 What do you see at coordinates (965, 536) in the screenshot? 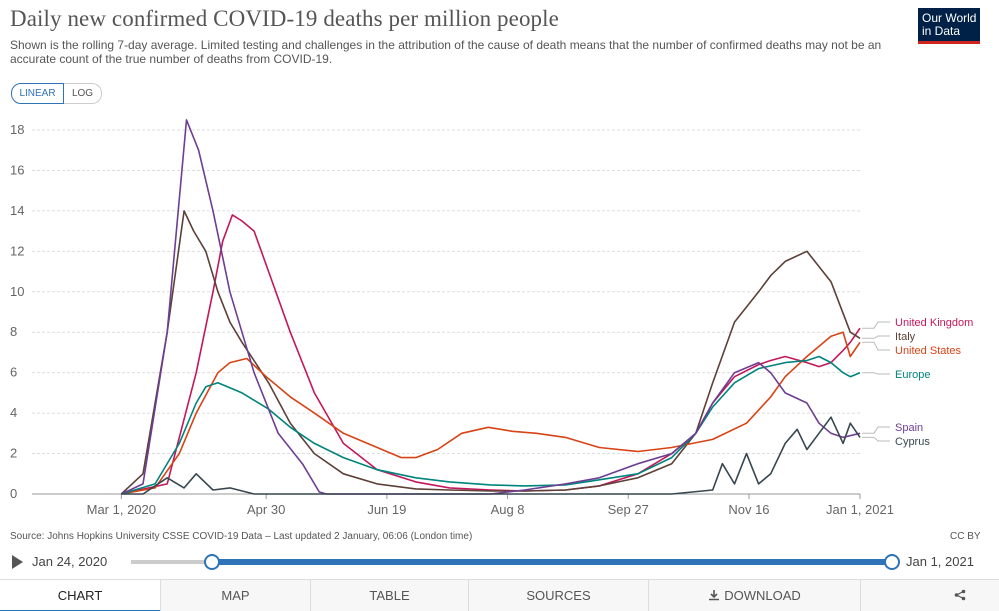
I see `license-link: CC BY` at bounding box center [965, 536].